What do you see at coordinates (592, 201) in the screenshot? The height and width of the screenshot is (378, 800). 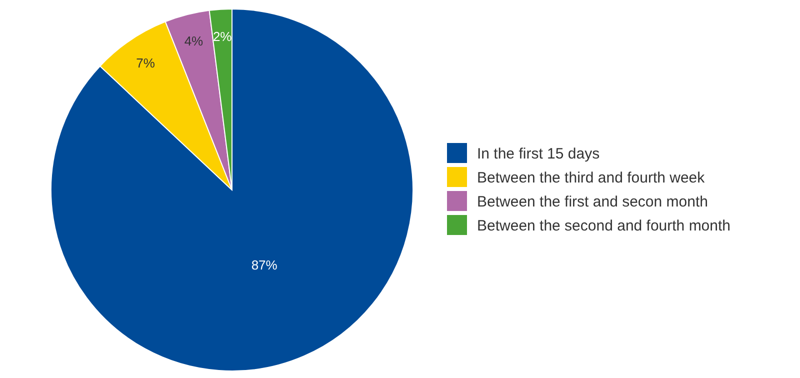 I see `legend-label: Between the first and secon month` at bounding box center [592, 201].